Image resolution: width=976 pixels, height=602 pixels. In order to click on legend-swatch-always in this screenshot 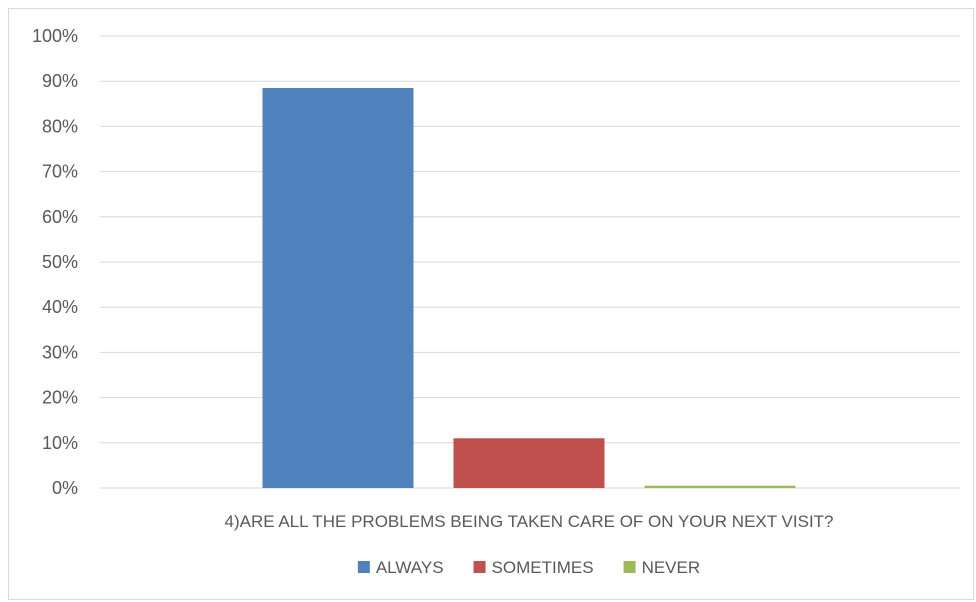, I will do `click(363, 567)`.